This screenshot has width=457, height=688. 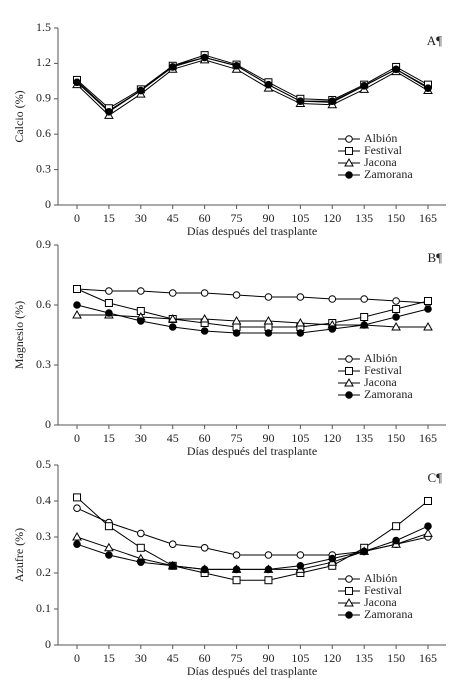 What do you see at coordinates (434, 40) in the screenshot?
I see `panel-annotation: A¶` at bounding box center [434, 40].